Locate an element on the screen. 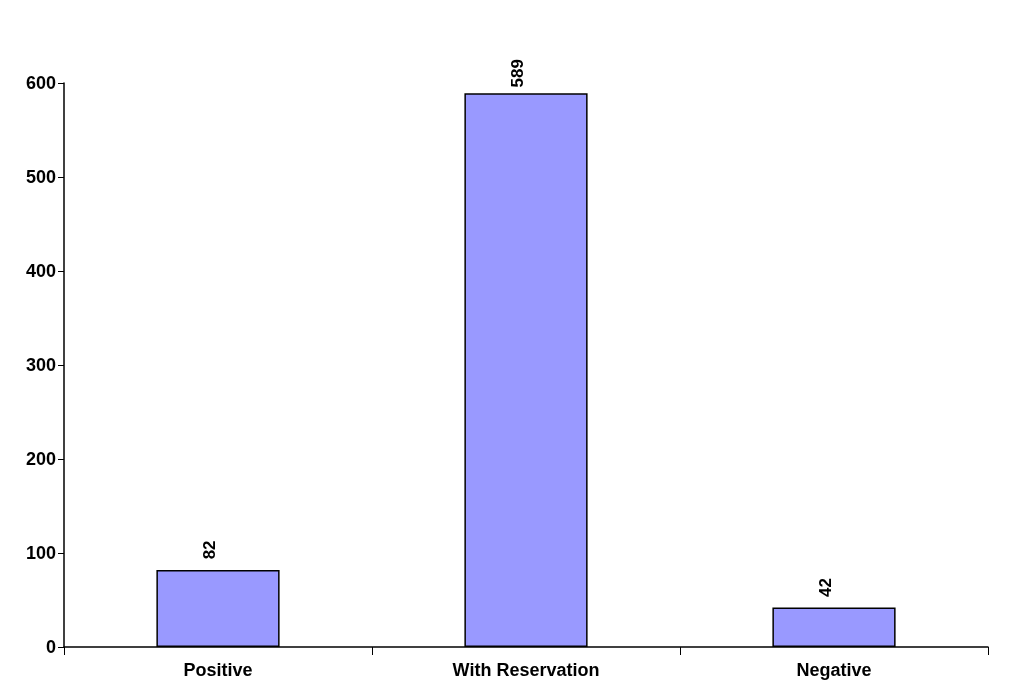 The width and height of the screenshot is (1016, 689). y-tick-label: 400 is located at coordinates (40, 271).